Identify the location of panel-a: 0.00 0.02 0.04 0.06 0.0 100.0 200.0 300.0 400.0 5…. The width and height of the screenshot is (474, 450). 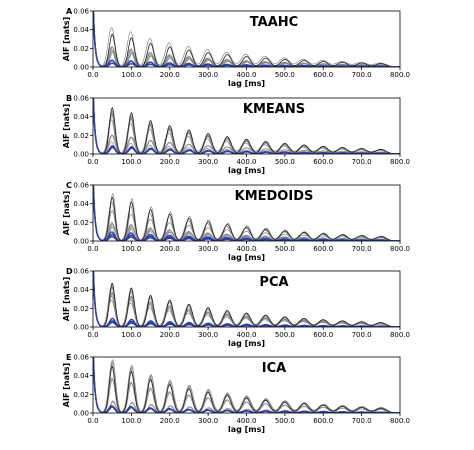
(236, 47).